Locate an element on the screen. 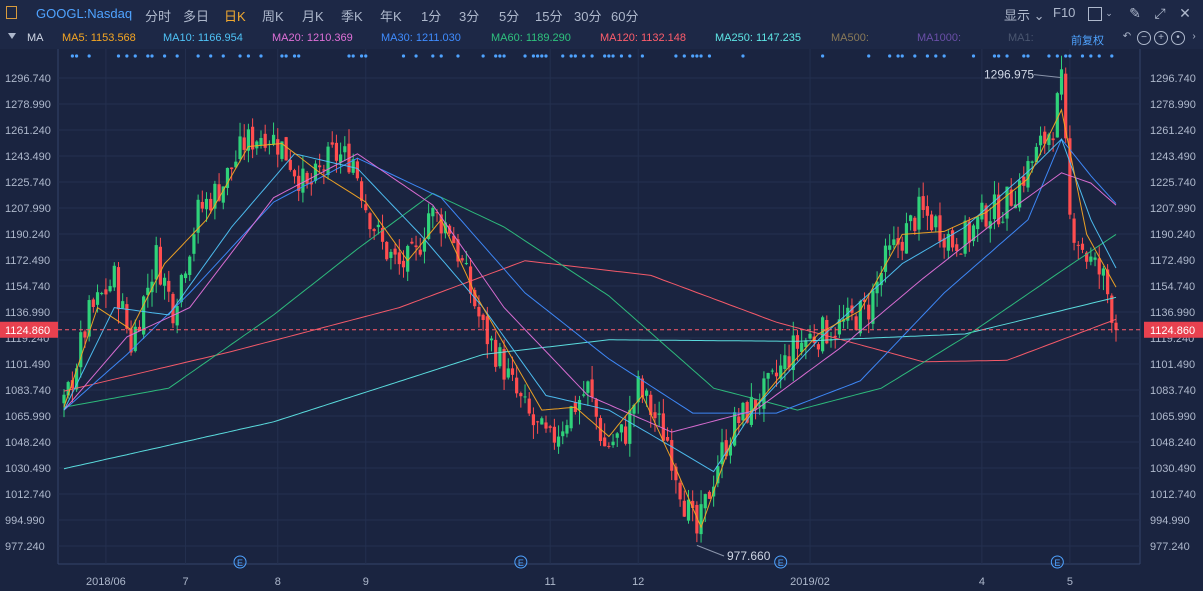 This screenshot has width=1203, height=591. chevron-down-icon: ⌄ is located at coordinates (1109, 13).